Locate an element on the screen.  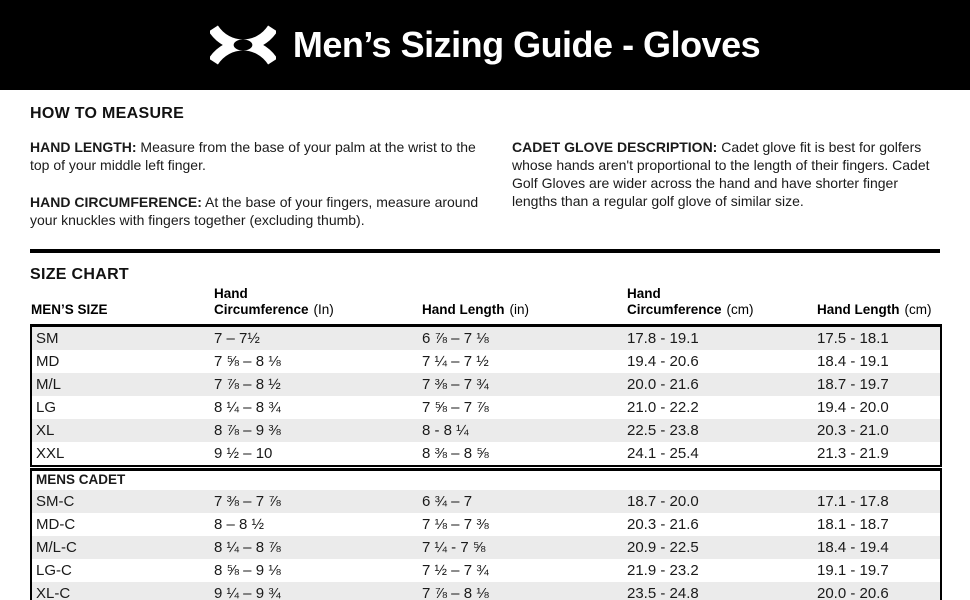
size-cell: 7 ½ – 7 ¾ is located at coordinates (455, 570).